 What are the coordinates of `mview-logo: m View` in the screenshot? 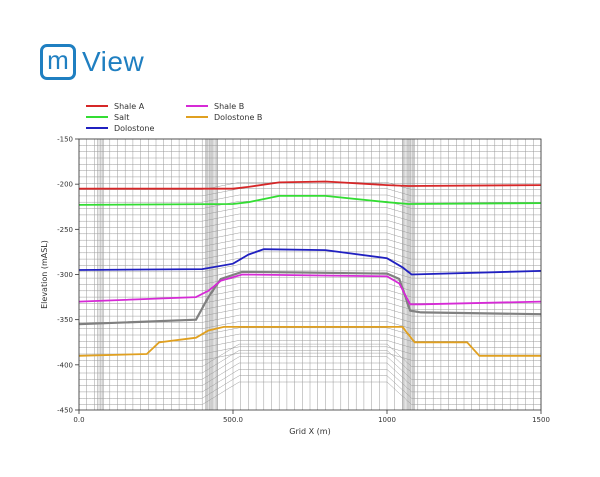 It's located at (92, 62).